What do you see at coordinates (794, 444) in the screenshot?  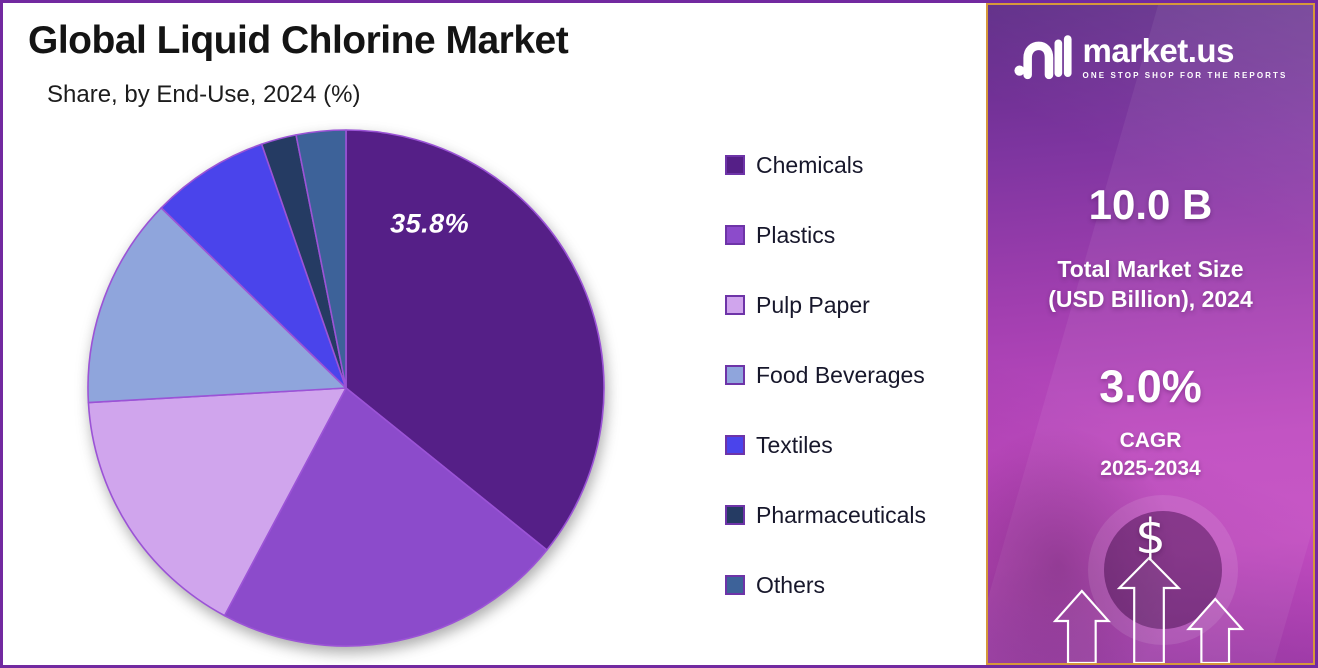 I see `legend-label: Textiles` at bounding box center [794, 444].